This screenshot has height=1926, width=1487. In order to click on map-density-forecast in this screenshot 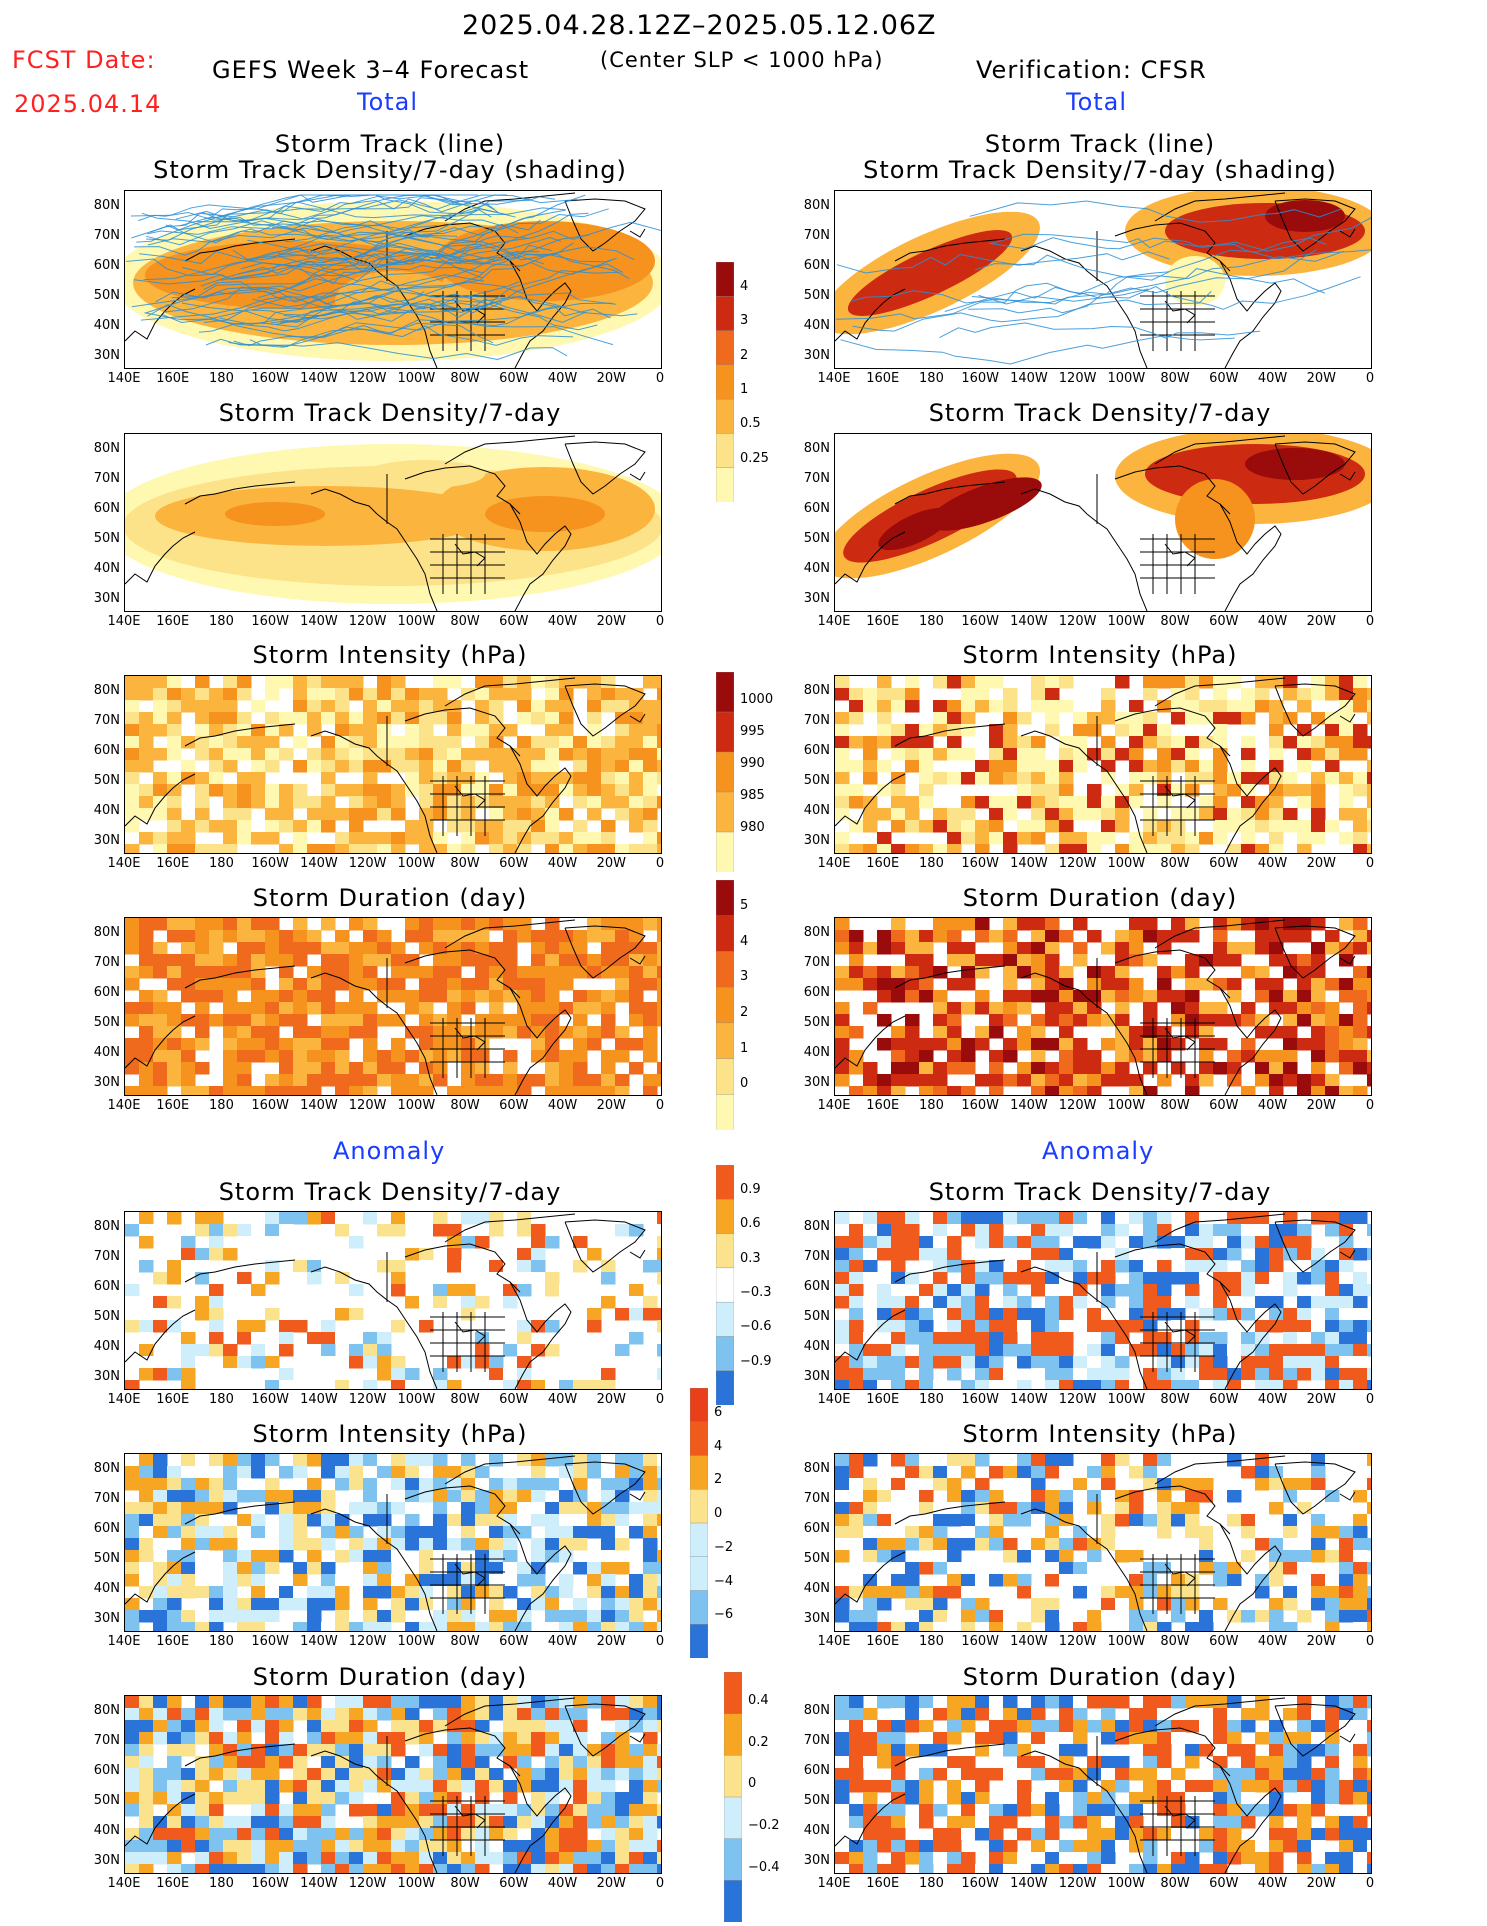, I will do `click(393, 522)`.